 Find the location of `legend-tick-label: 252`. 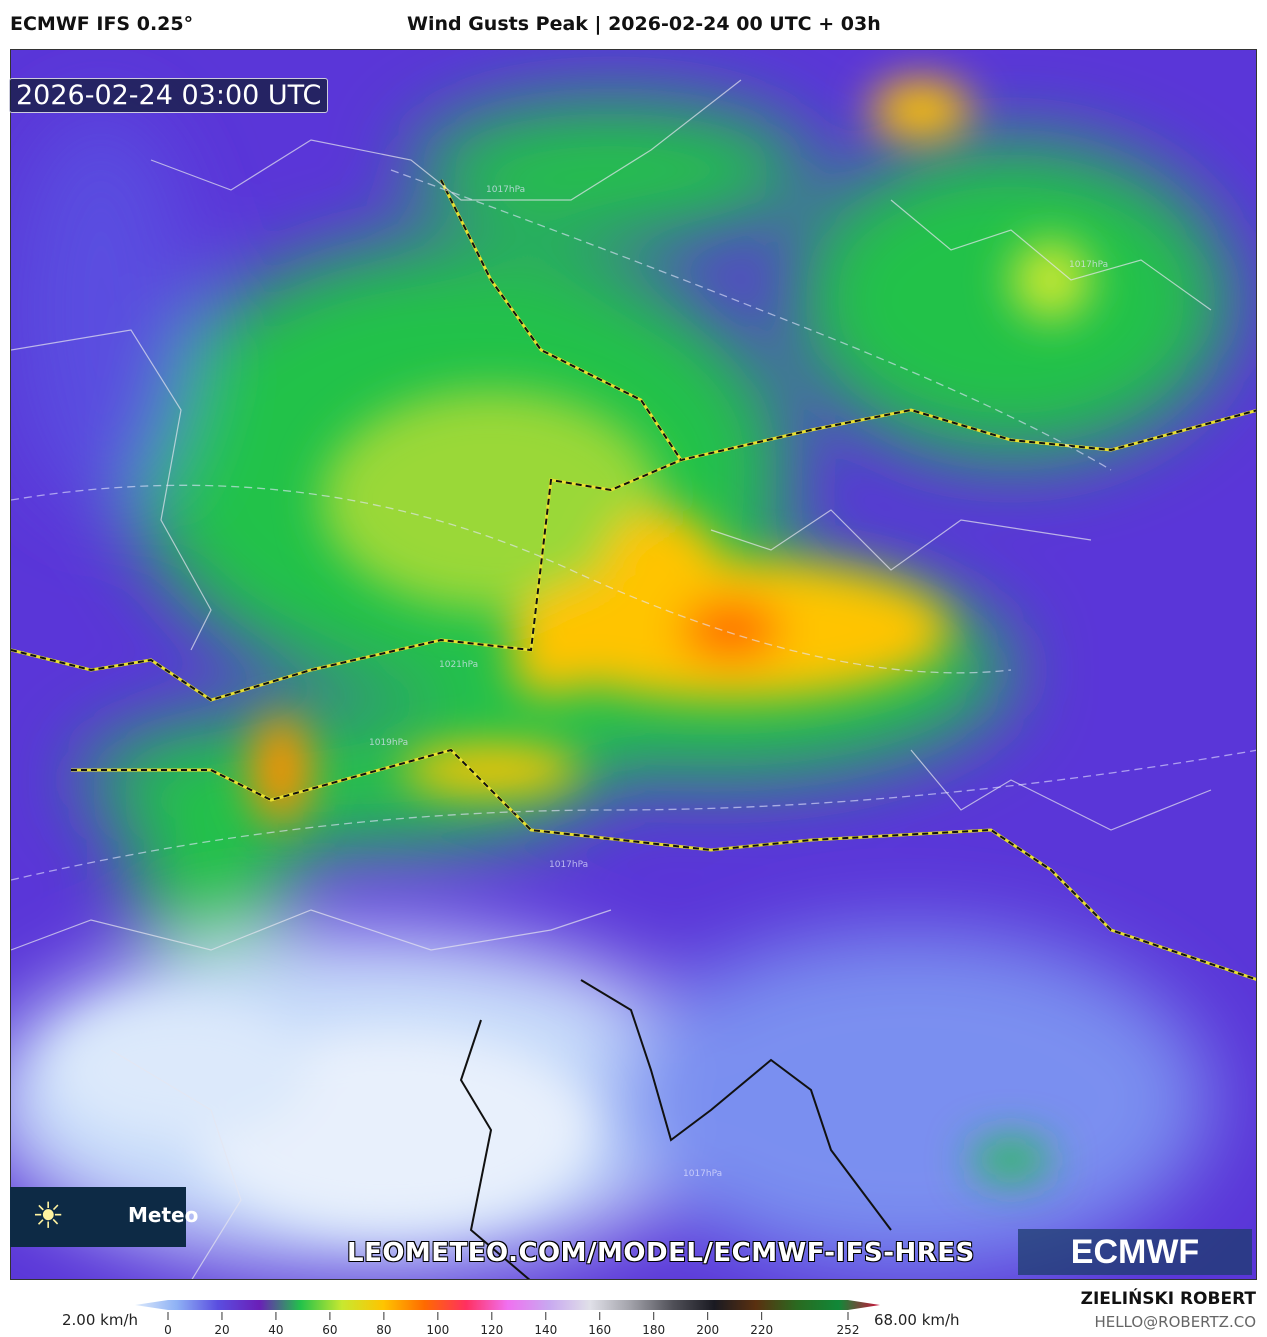

legend-tick-label: 252 is located at coordinates (848, 1330).